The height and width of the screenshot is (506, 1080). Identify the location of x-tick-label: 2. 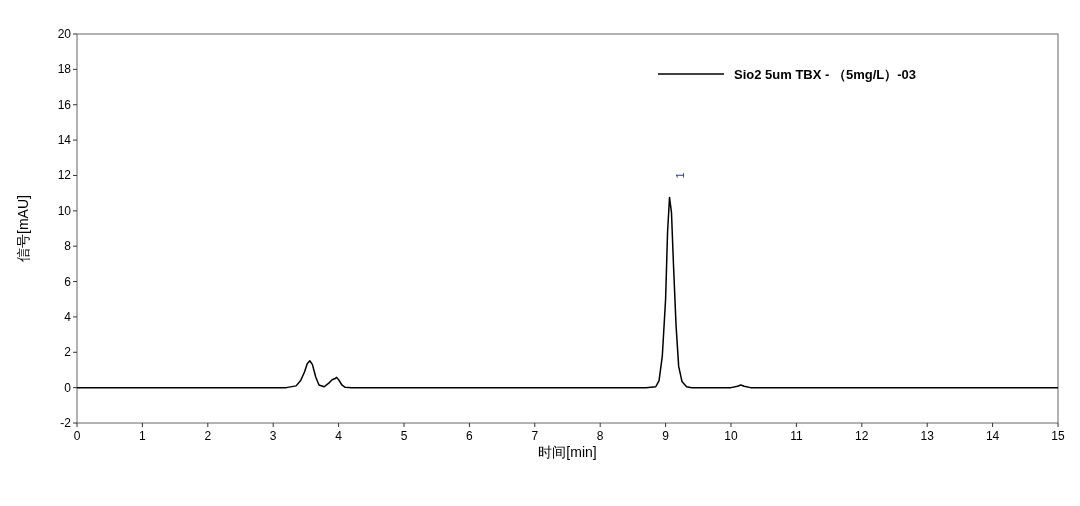
(208, 436).